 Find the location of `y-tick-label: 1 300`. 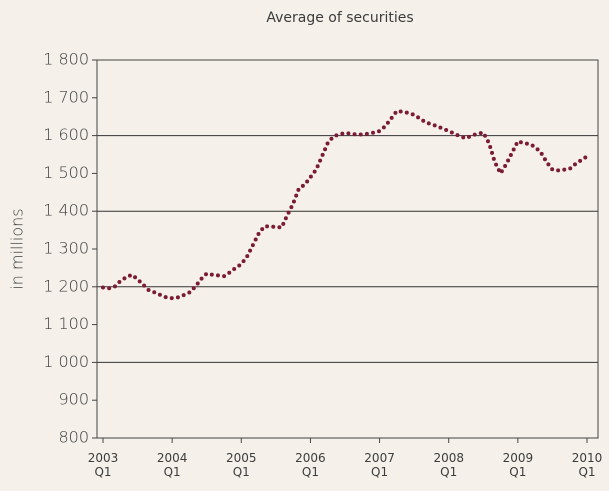

y-tick-label: 1 300 is located at coordinates (66, 248).